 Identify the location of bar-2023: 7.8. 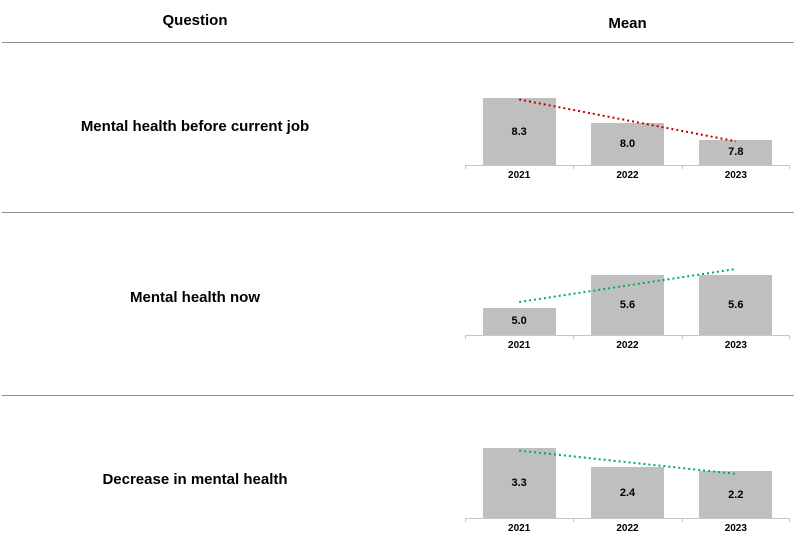
(736, 152).